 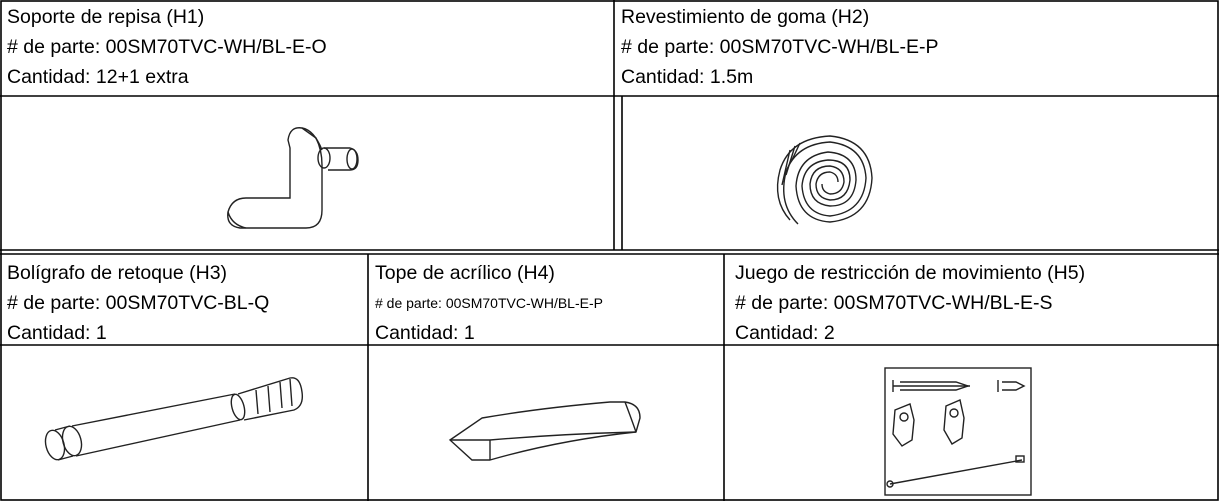 I want to click on movement-restriction-kit-illustration, so click(x=958, y=431).